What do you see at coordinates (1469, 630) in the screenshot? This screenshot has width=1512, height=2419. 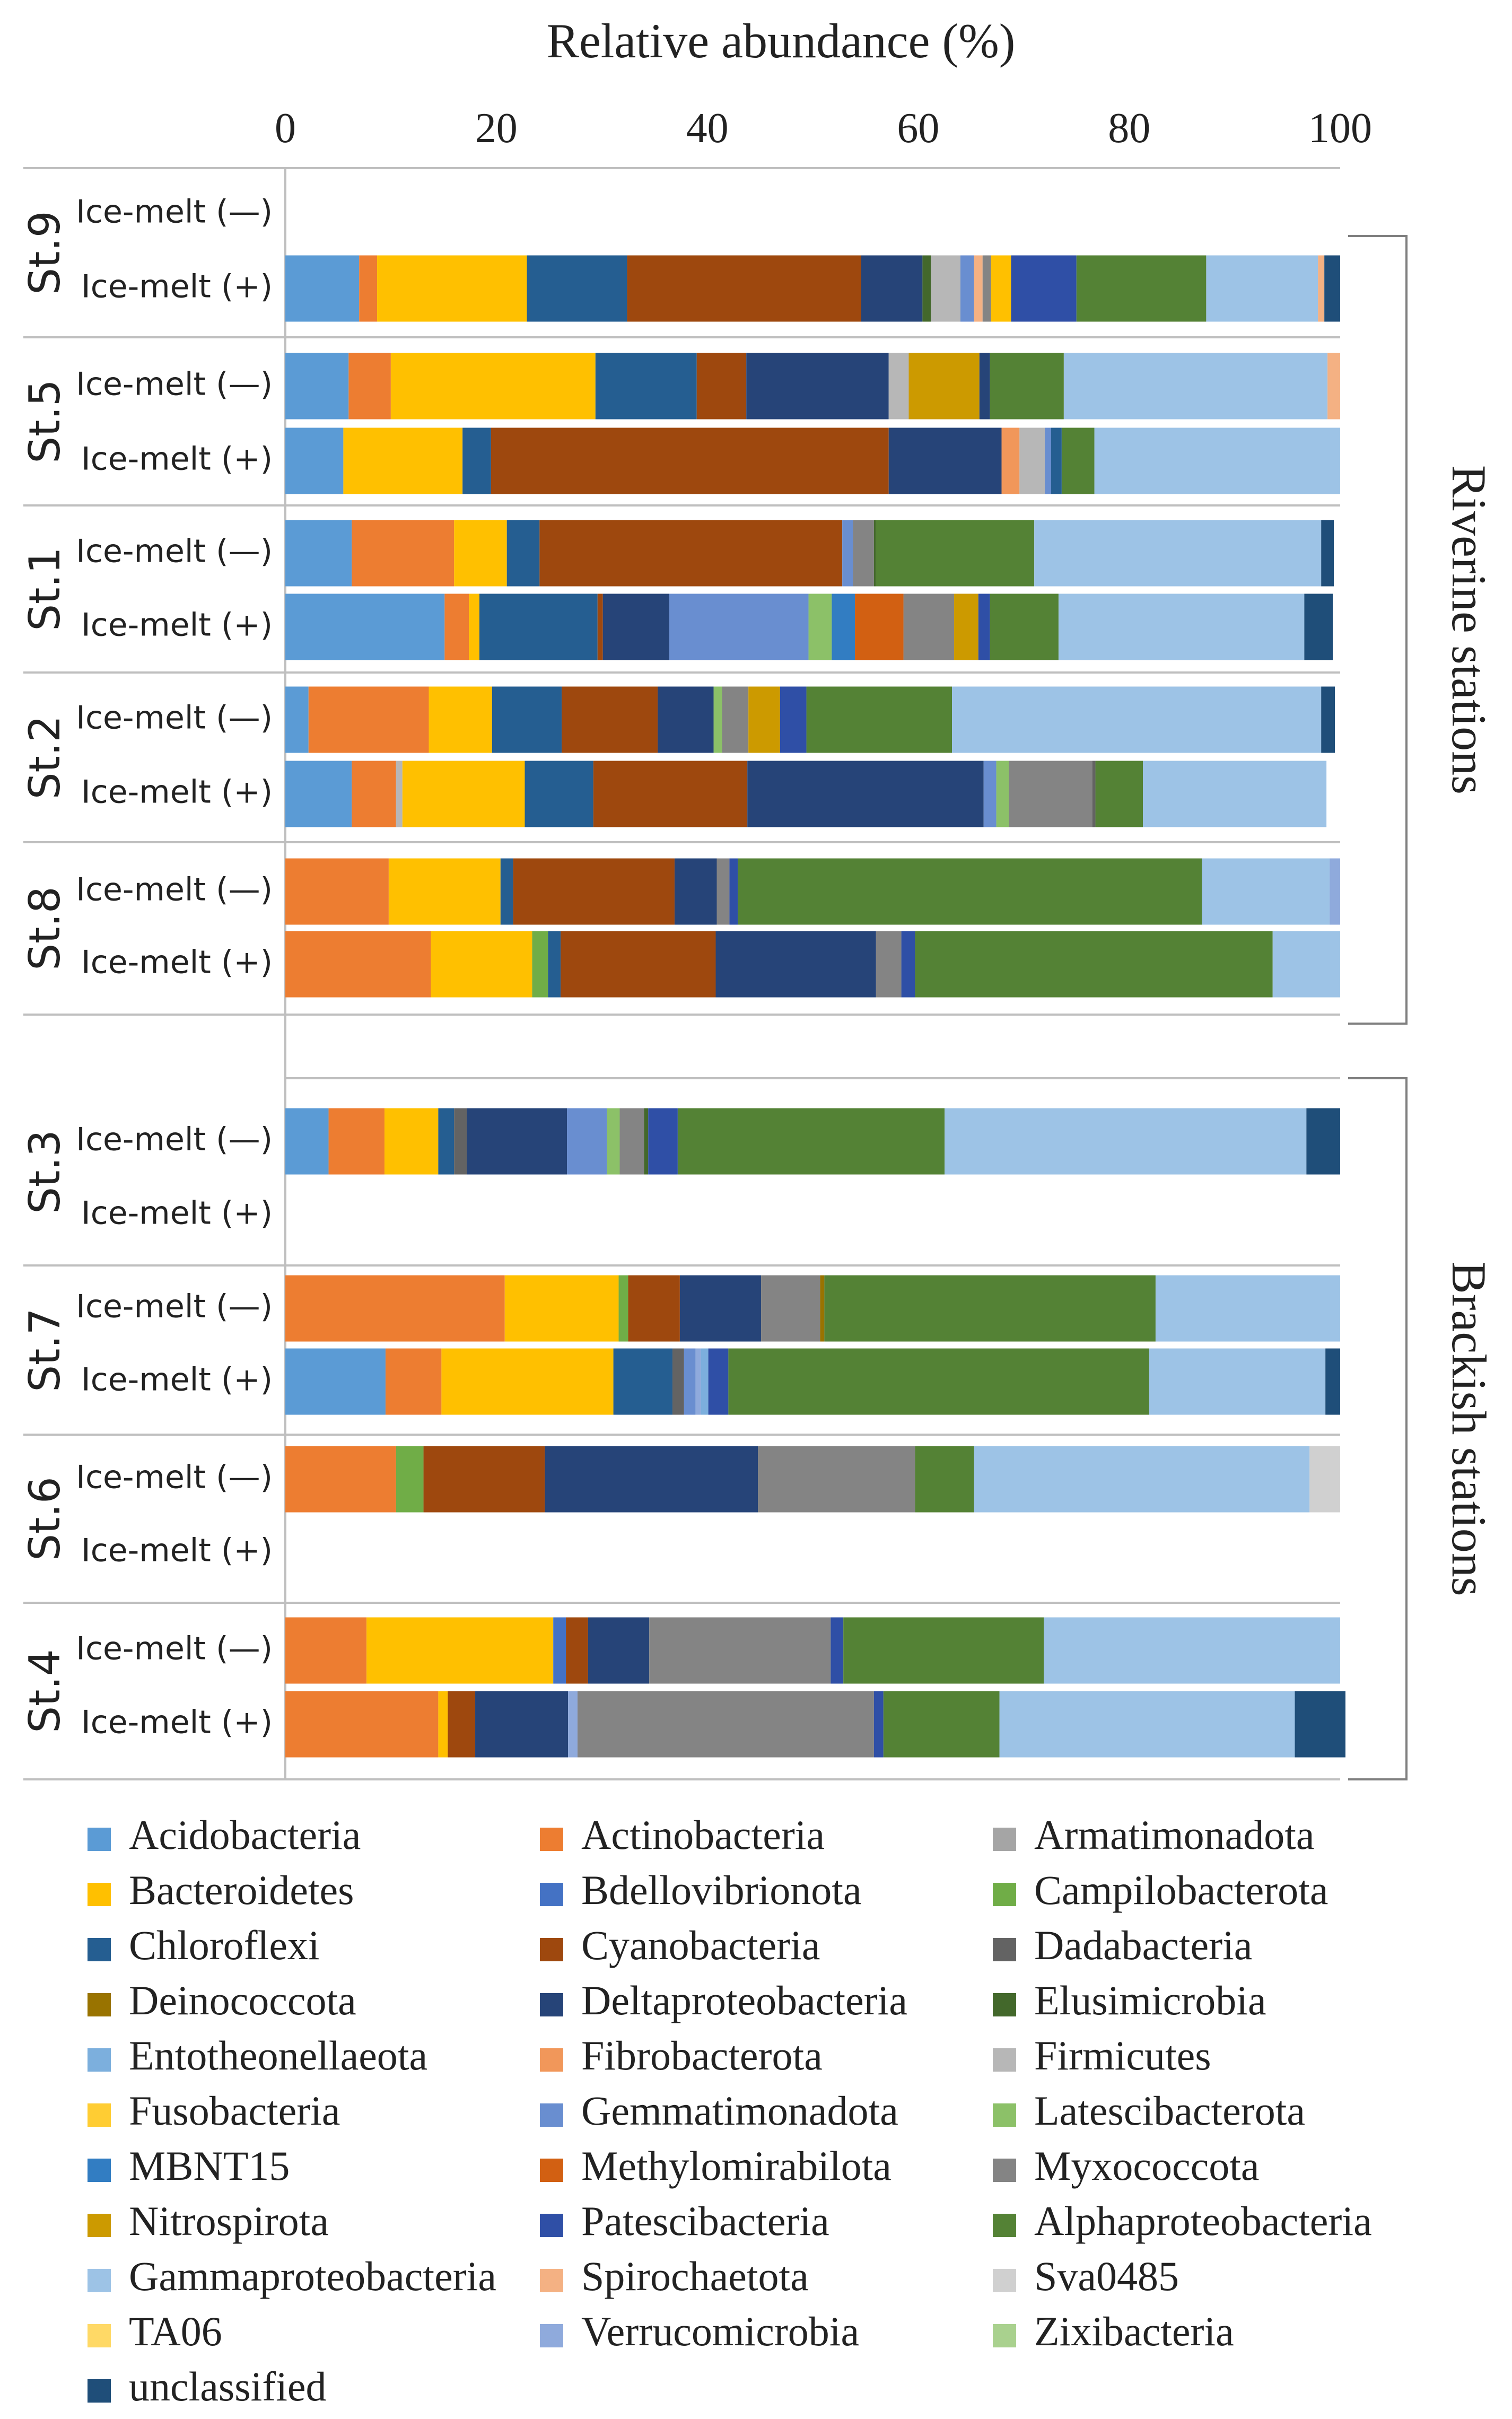 I see `group-label: Riverine stations` at bounding box center [1469, 630].